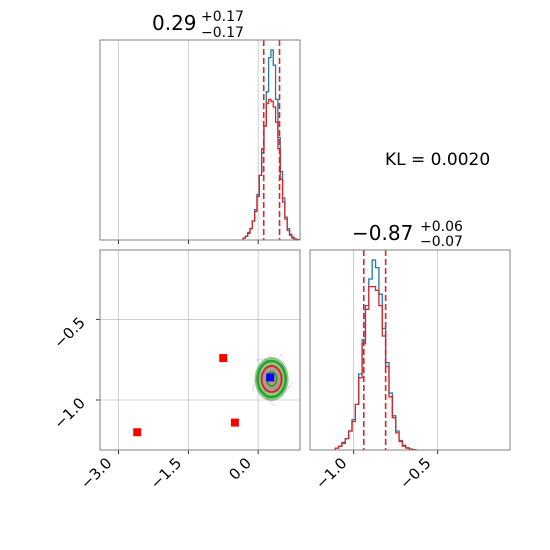 The width and height of the screenshot is (550, 550). I want to click on title-value-2: −0.87, so click(382, 233).